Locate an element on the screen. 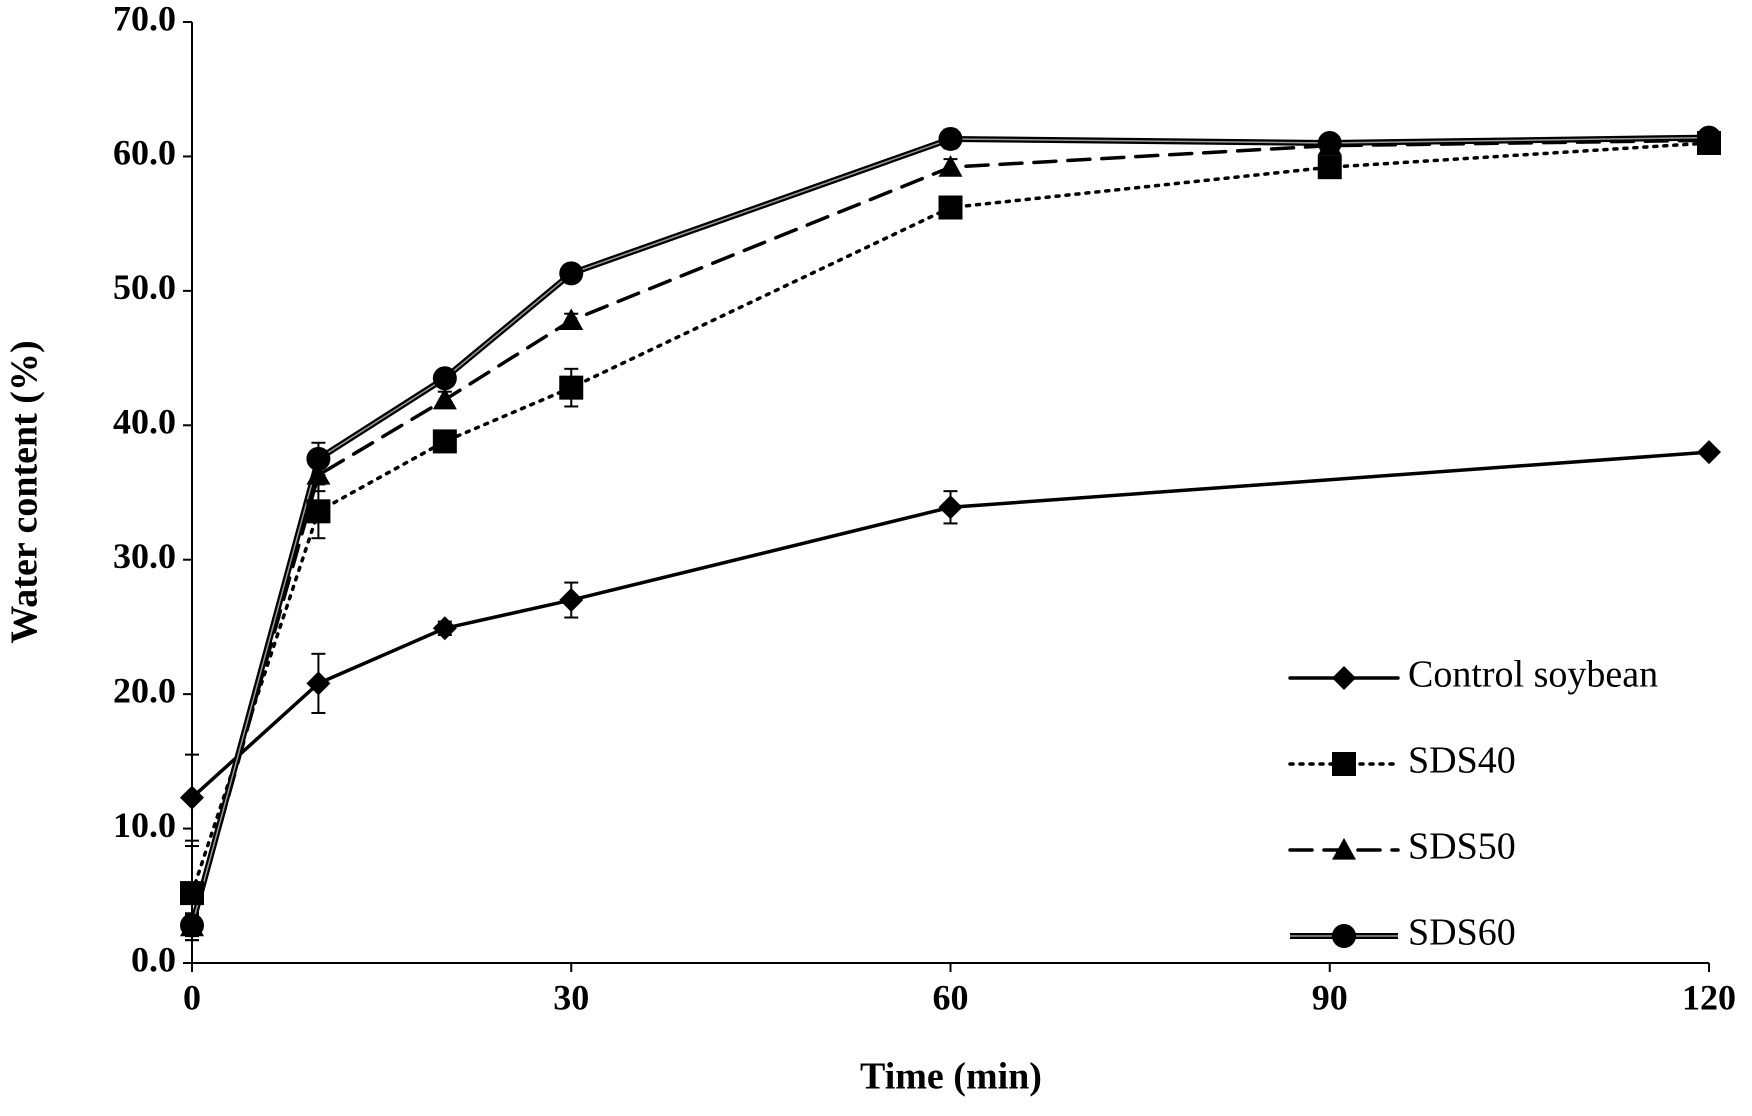 This screenshot has width=1752, height=1116. x-tick-label: 0 is located at coordinates (192, 997).